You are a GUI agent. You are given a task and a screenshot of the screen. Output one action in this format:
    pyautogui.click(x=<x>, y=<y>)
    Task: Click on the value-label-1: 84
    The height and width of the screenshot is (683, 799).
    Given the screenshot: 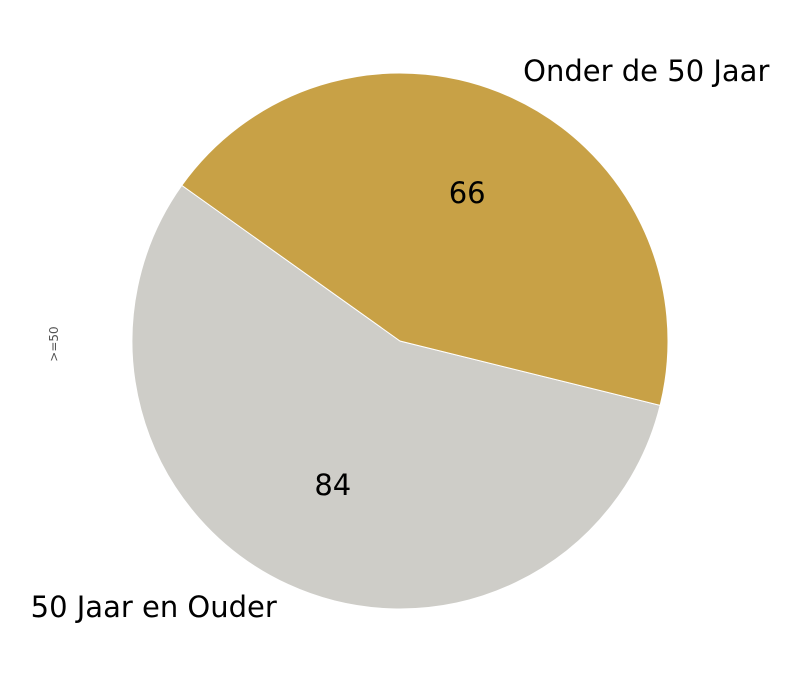 What is the action you would take?
    pyautogui.click(x=332, y=485)
    